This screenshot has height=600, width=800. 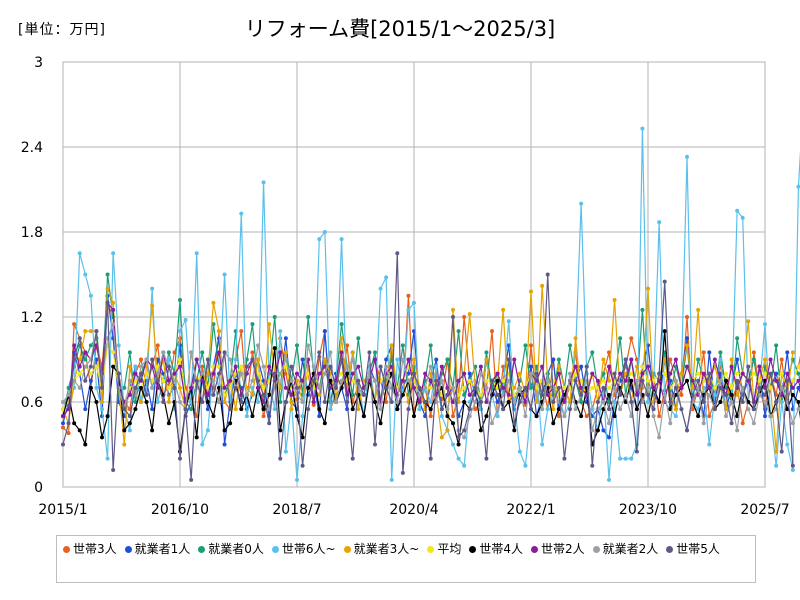 I want to click on legend-item: 世帯5人, so click(x=693, y=549).